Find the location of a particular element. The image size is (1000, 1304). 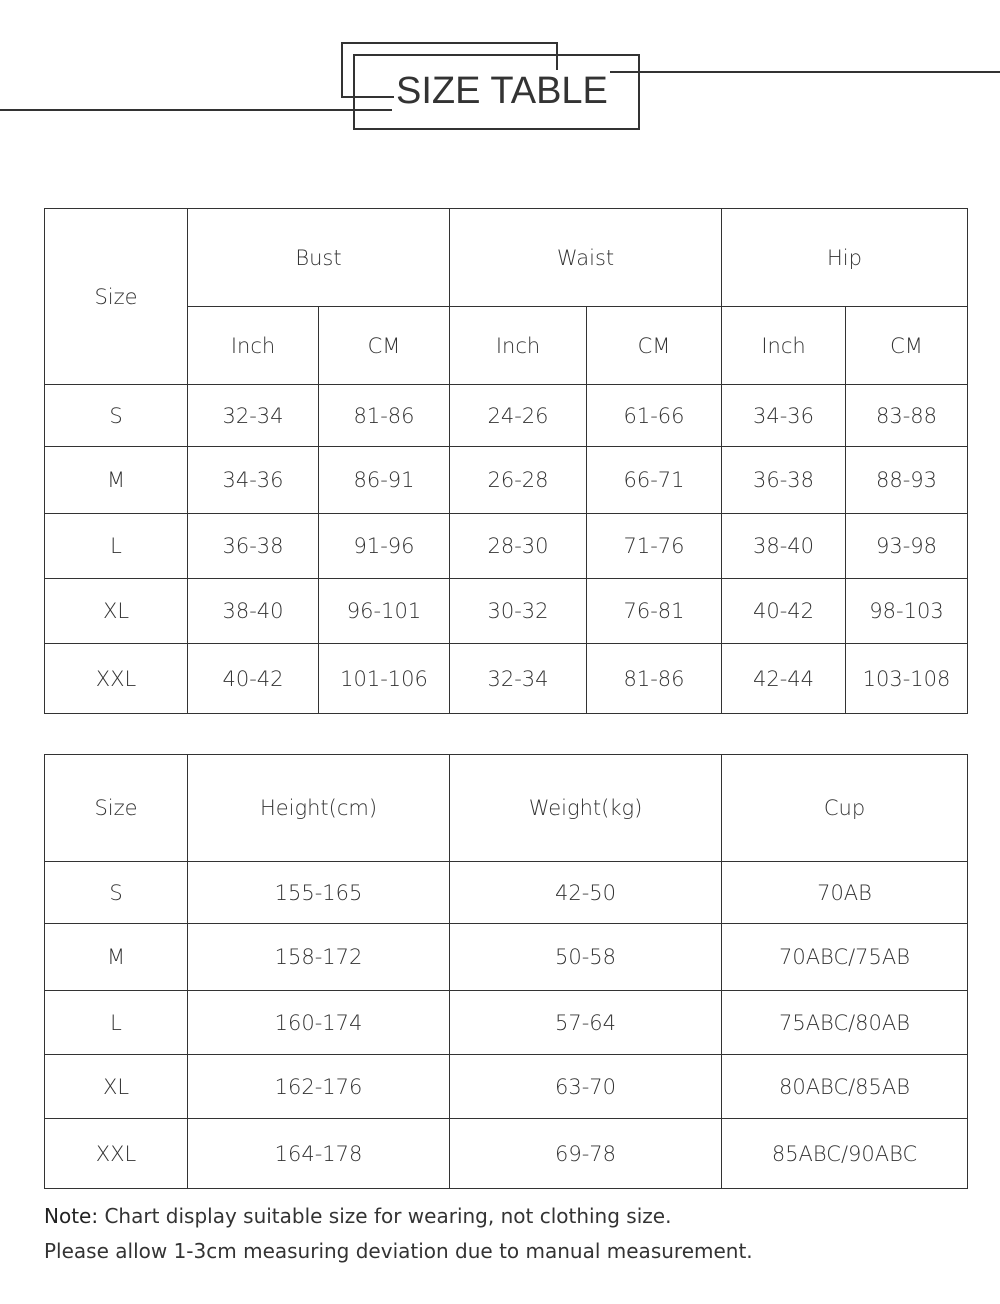

table-cell: 155-165 is located at coordinates (318, 892).